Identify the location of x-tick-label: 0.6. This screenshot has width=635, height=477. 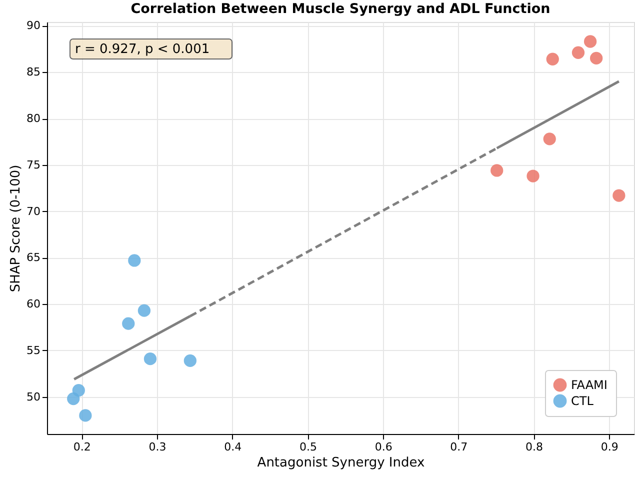
(383, 447).